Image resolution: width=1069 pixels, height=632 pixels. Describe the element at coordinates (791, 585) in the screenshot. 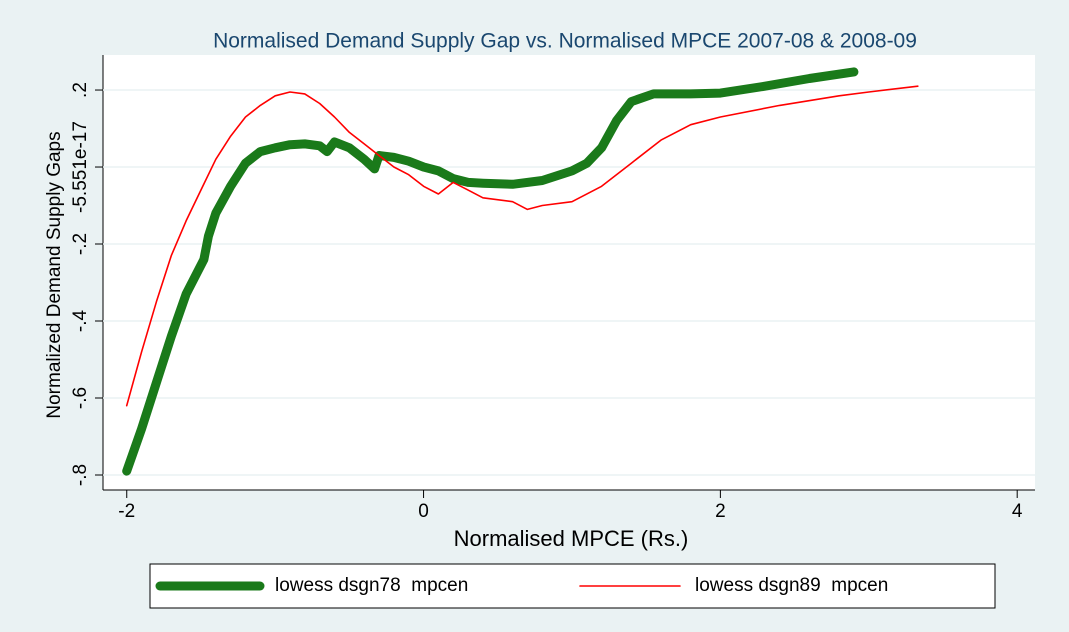

I see `legend-label: lowess dsgn89 mpcen` at that location.